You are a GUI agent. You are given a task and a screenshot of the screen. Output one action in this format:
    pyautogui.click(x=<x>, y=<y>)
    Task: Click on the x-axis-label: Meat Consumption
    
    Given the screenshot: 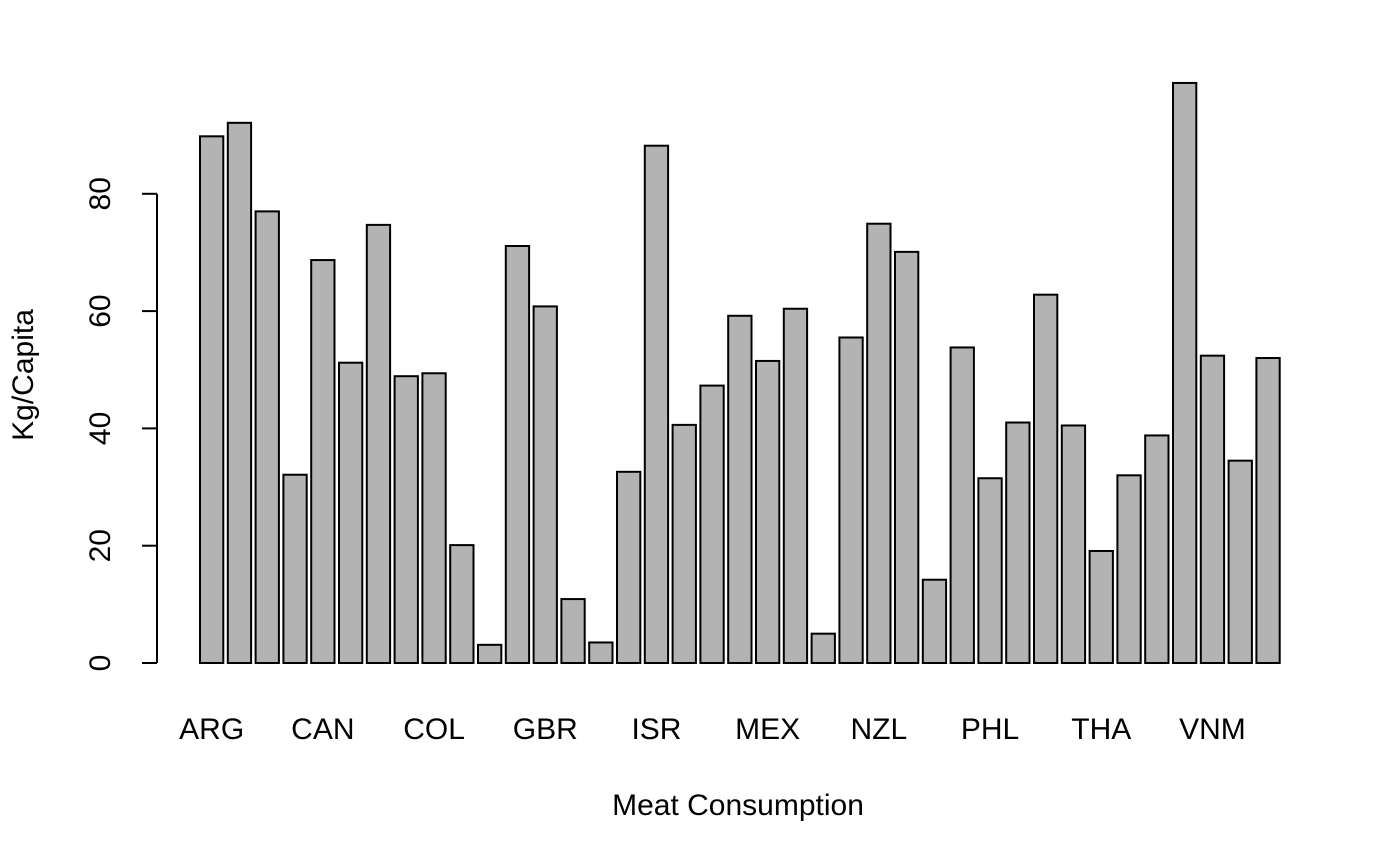 What is the action you would take?
    pyautogui.click(x=738, y=805)
    